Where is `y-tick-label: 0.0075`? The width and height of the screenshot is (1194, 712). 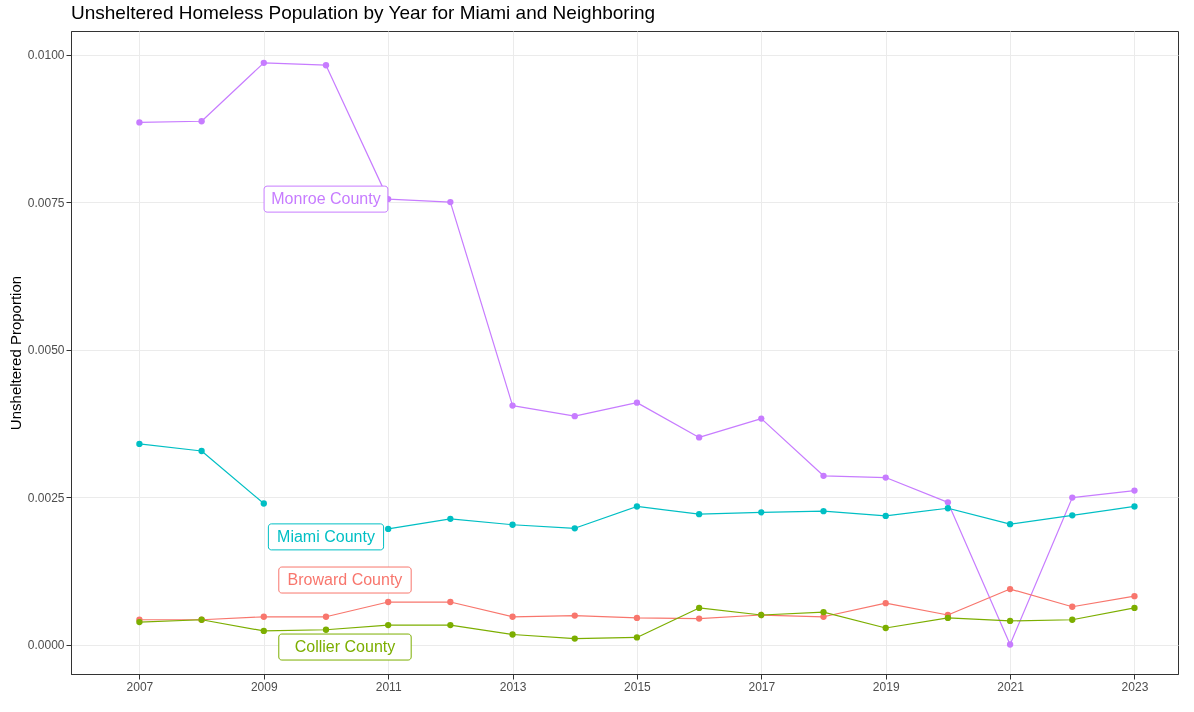 y-tick-label: 0.0075 is located at coordinates (46, 202).